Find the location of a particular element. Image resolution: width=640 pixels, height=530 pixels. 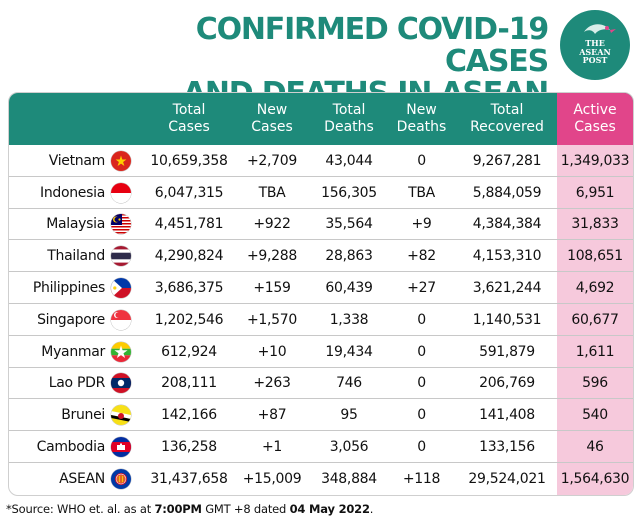

total-cases-value: 10,659,358 is located at coordinates (189, 160).